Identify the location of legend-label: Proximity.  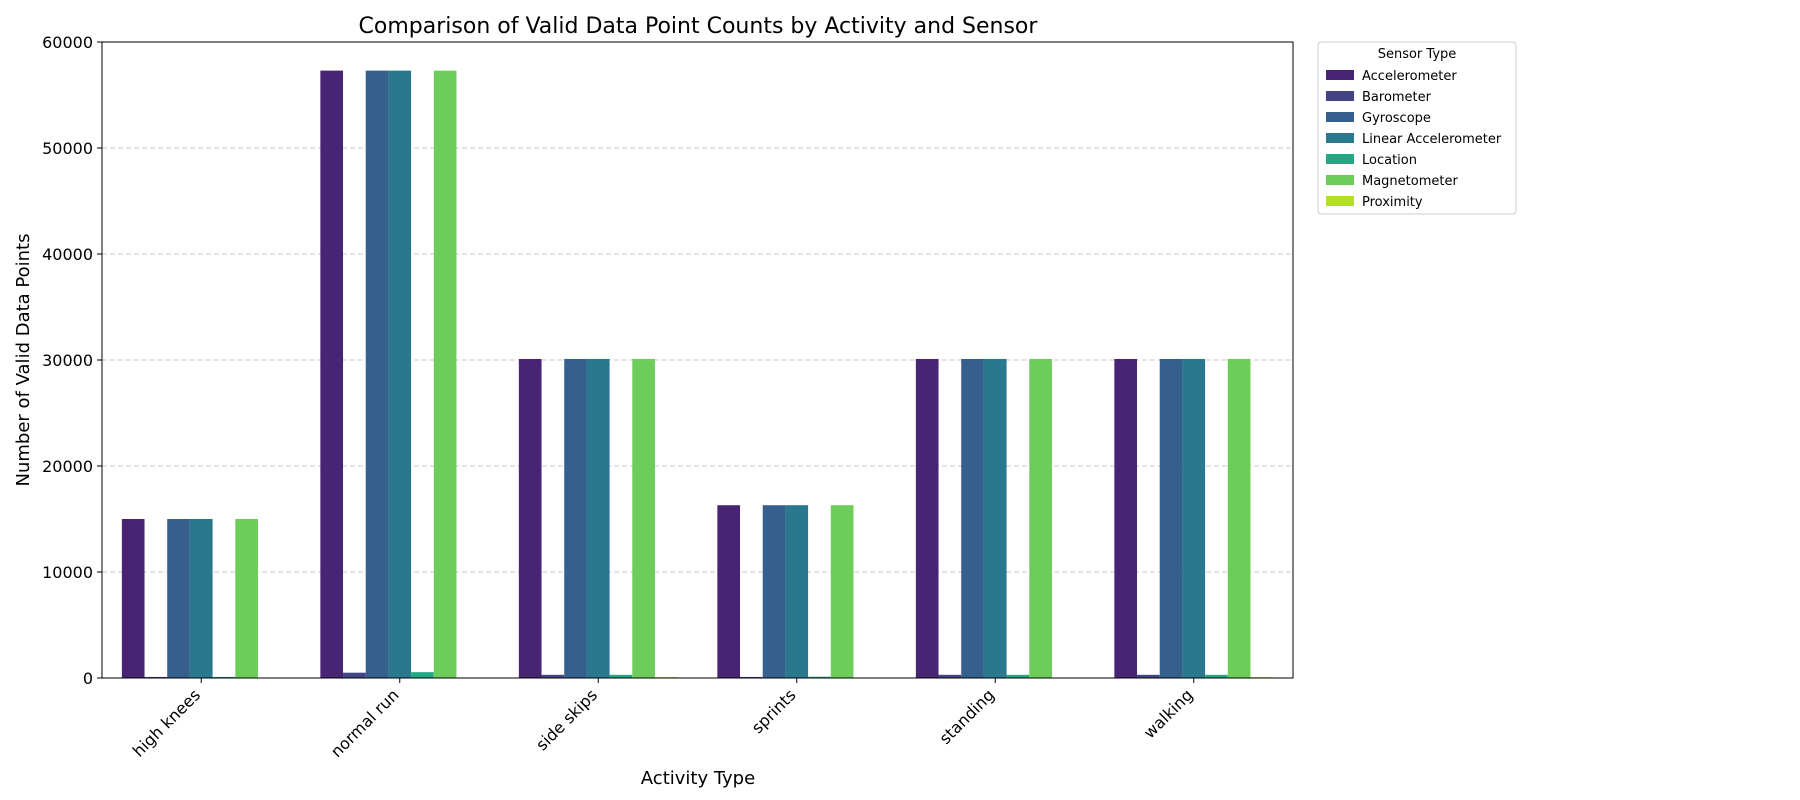
(1392, 202).